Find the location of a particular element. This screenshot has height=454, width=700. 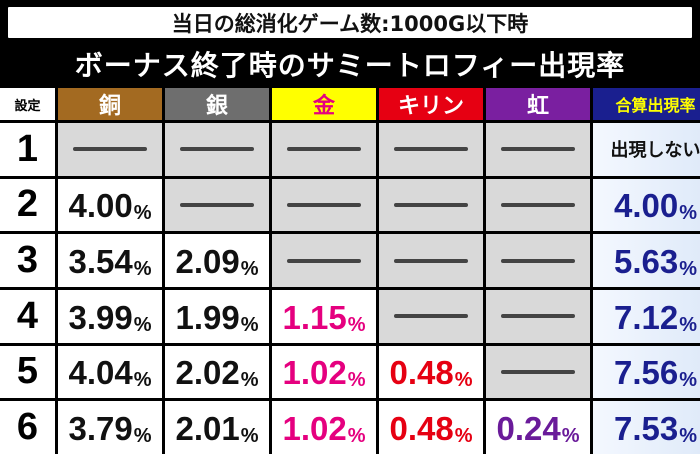

header-copper: 銅 is located at coordinates (110, 104).